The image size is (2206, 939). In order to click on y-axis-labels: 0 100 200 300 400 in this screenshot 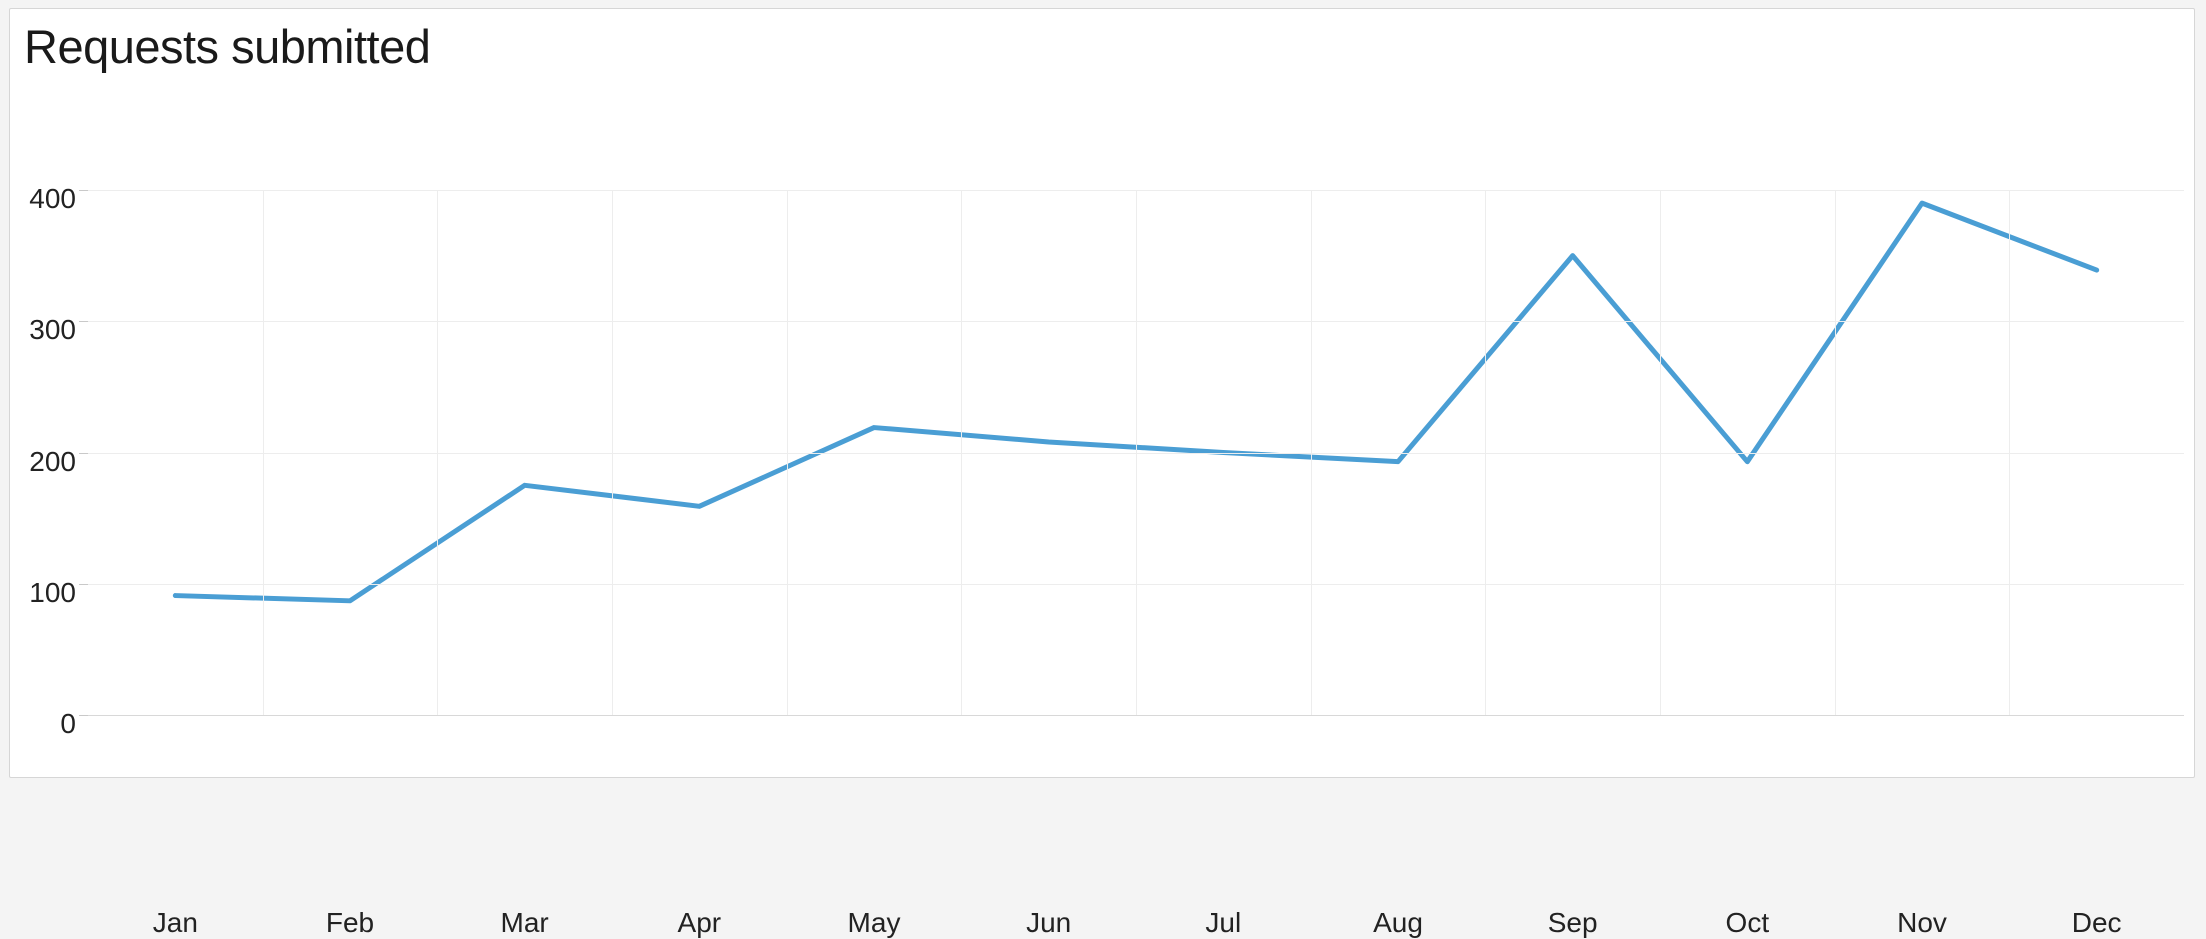, I will do `click(43, 461)`.